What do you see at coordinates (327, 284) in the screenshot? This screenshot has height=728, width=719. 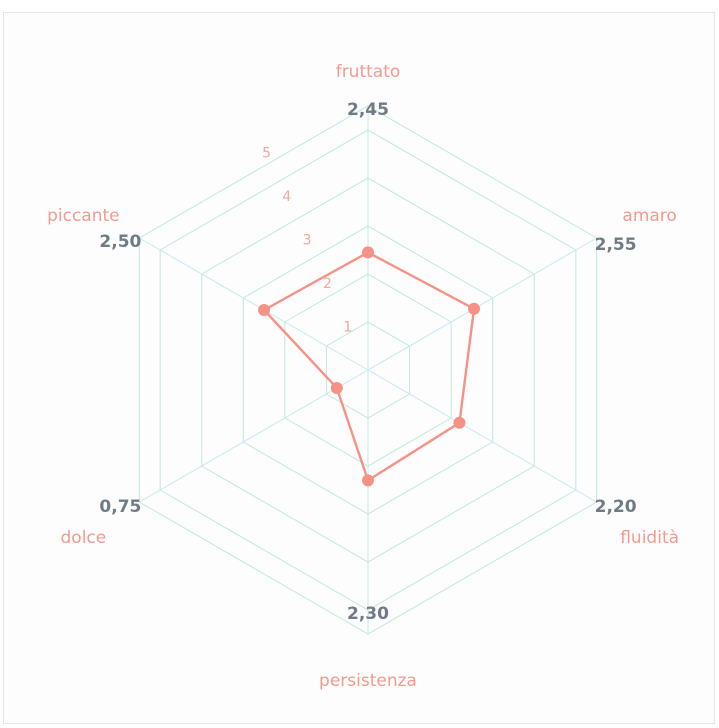 I see `tick-label: 2` at bounding box center [327, 284].